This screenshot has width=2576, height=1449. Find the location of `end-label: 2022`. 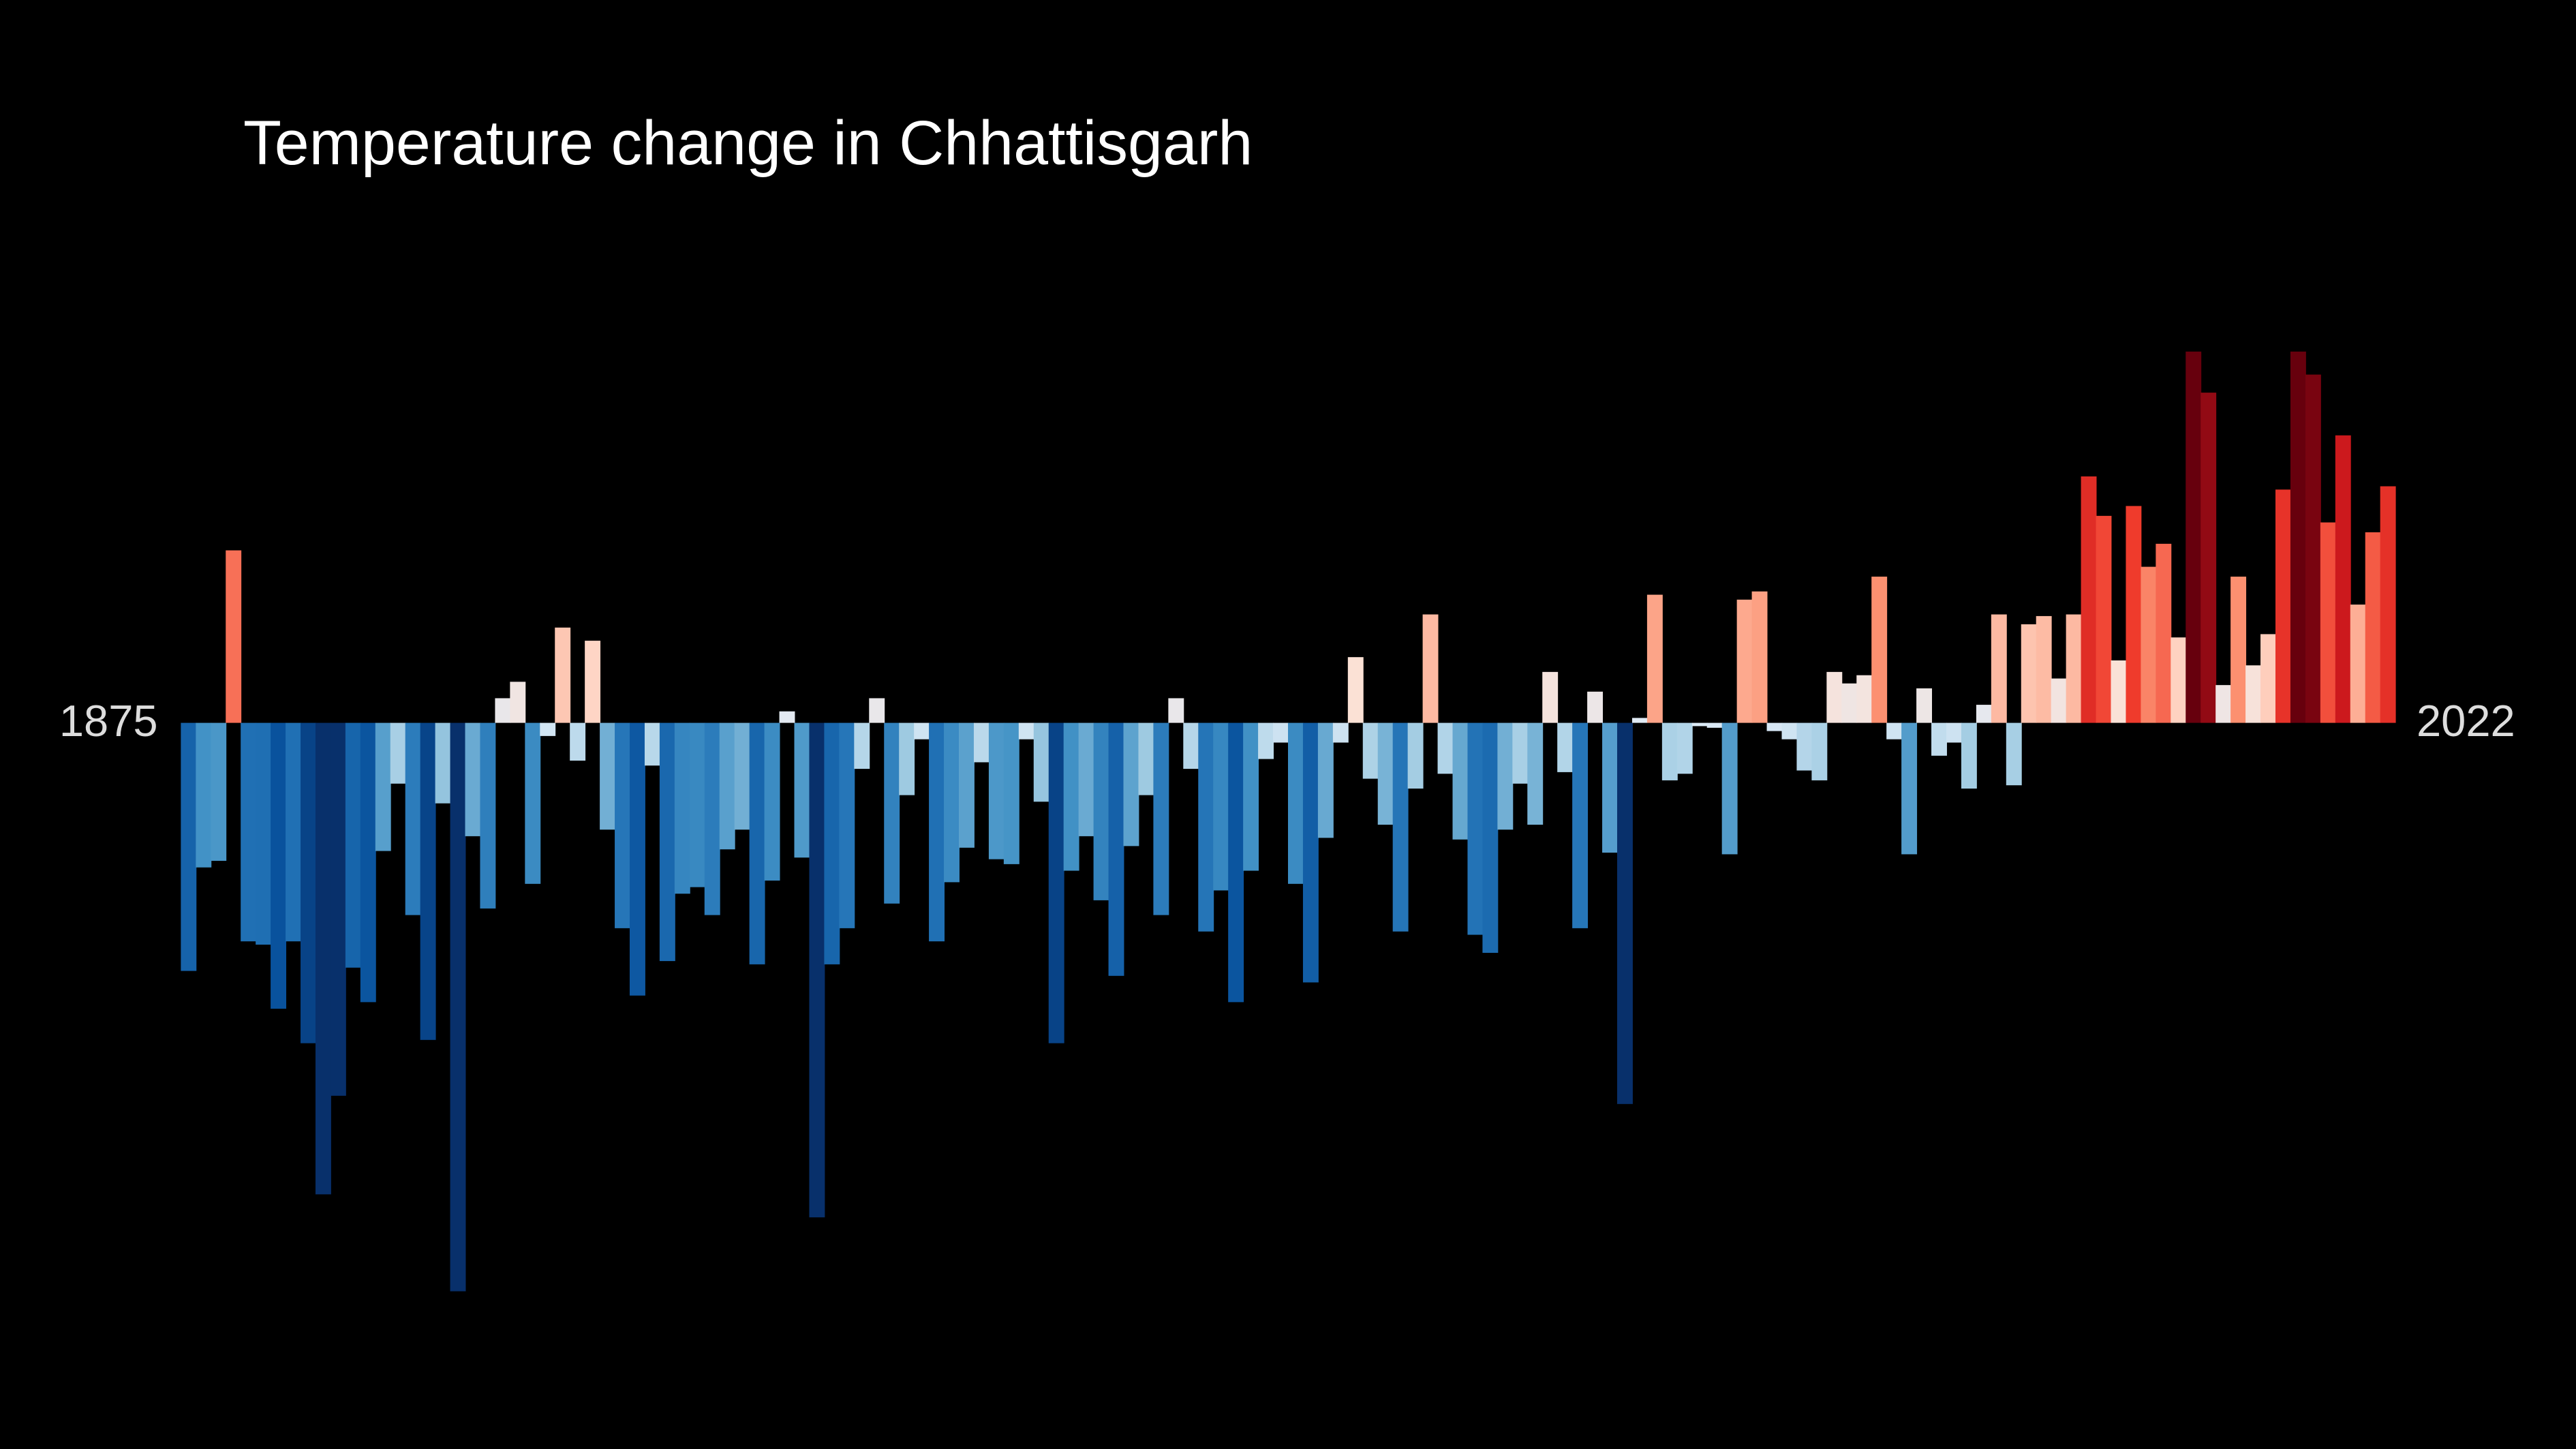

end-label: 2022 is located at coordinates (2466, 721).